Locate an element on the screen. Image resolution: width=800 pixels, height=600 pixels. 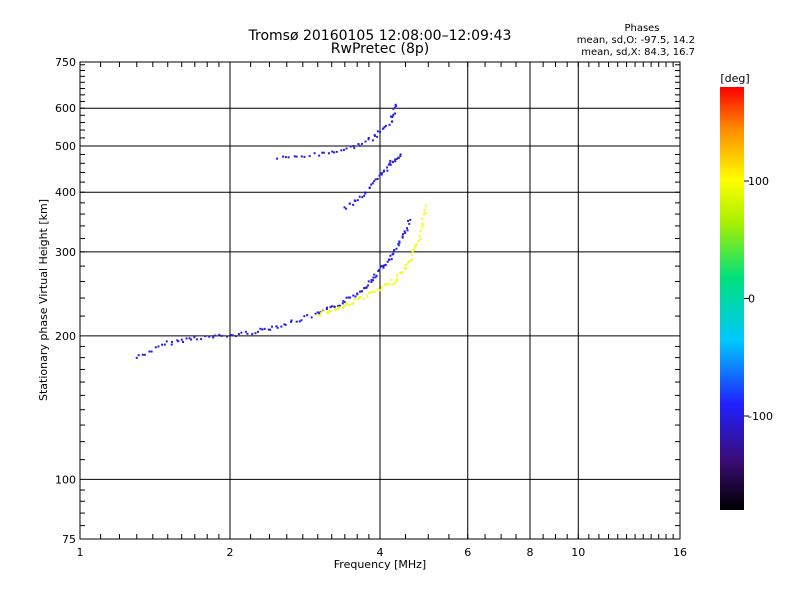
y-tick-labels: 75 100 200 300 400 500 600 750 is located at coordinates (65, 301).